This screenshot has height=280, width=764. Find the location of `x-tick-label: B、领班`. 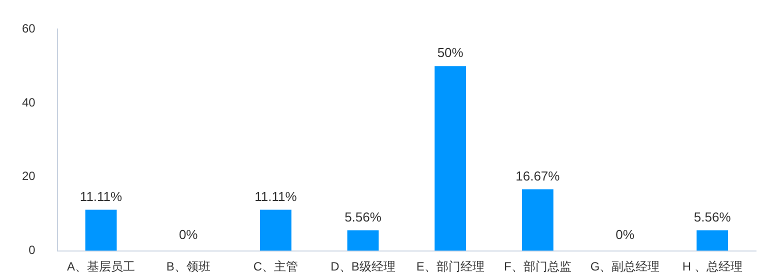

x-tick-label: B、领班 is located at coordinates (188, 266).